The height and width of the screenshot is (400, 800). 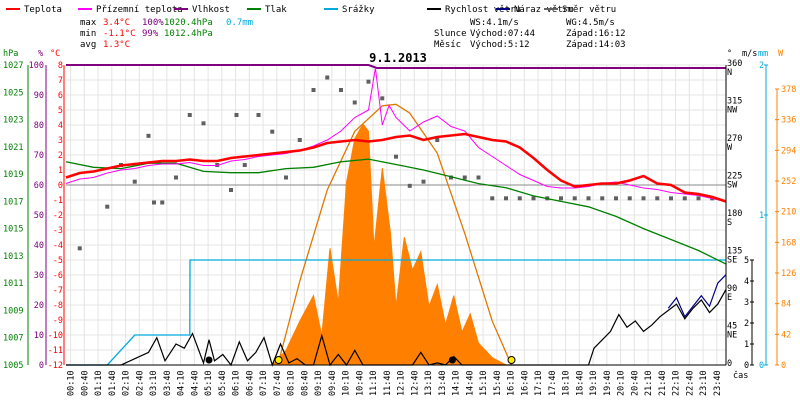 What do you see at coordinates (188, 23) in the screenshot?
I see `stats-max-press: 1020.4hPa` at bounding box center [188, 23].